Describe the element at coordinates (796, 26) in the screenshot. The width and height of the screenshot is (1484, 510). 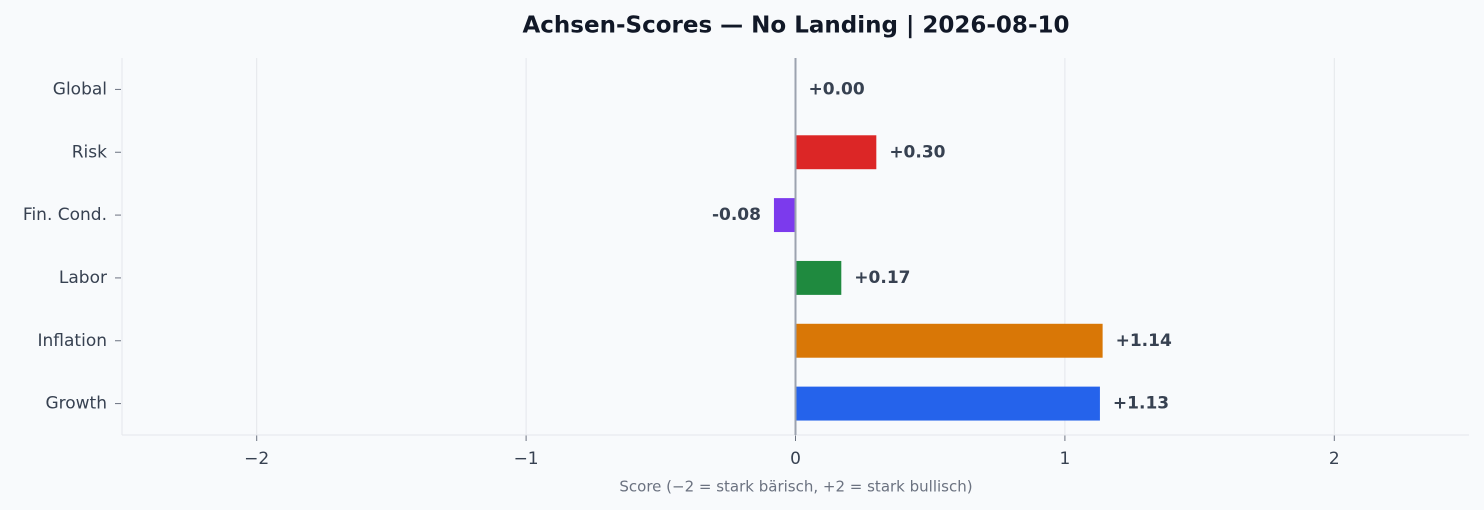
I see `chart-title: Achsen-Scores — No Landing | 2026-08-10` at that location.